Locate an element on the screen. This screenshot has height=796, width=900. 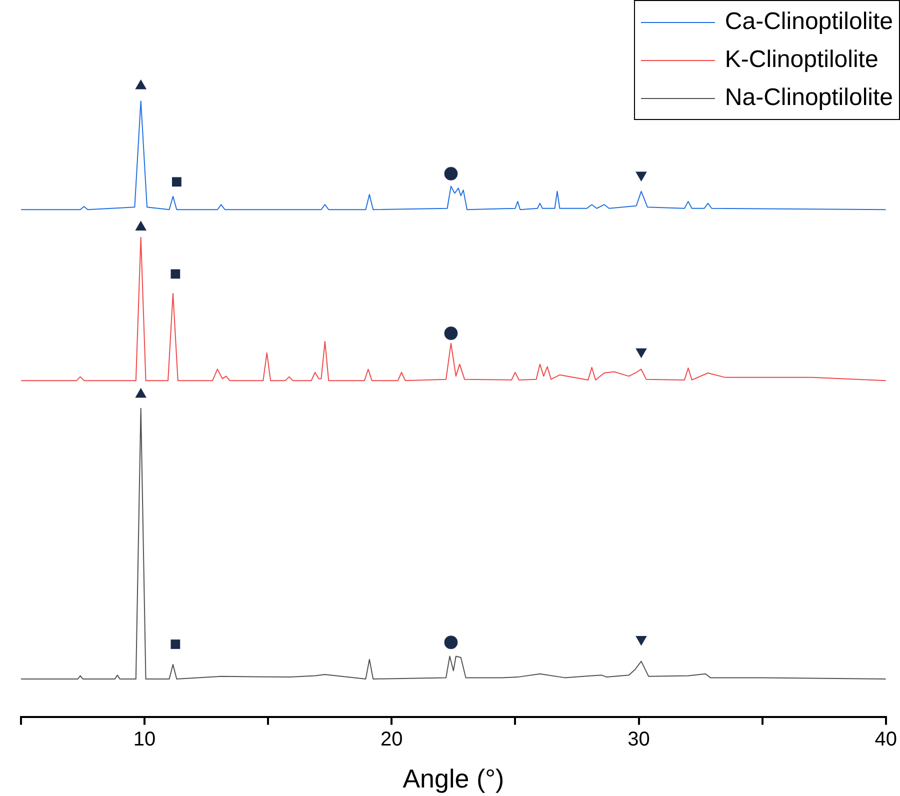
x-tick-label: 20 is located at coordinates (391, 739).